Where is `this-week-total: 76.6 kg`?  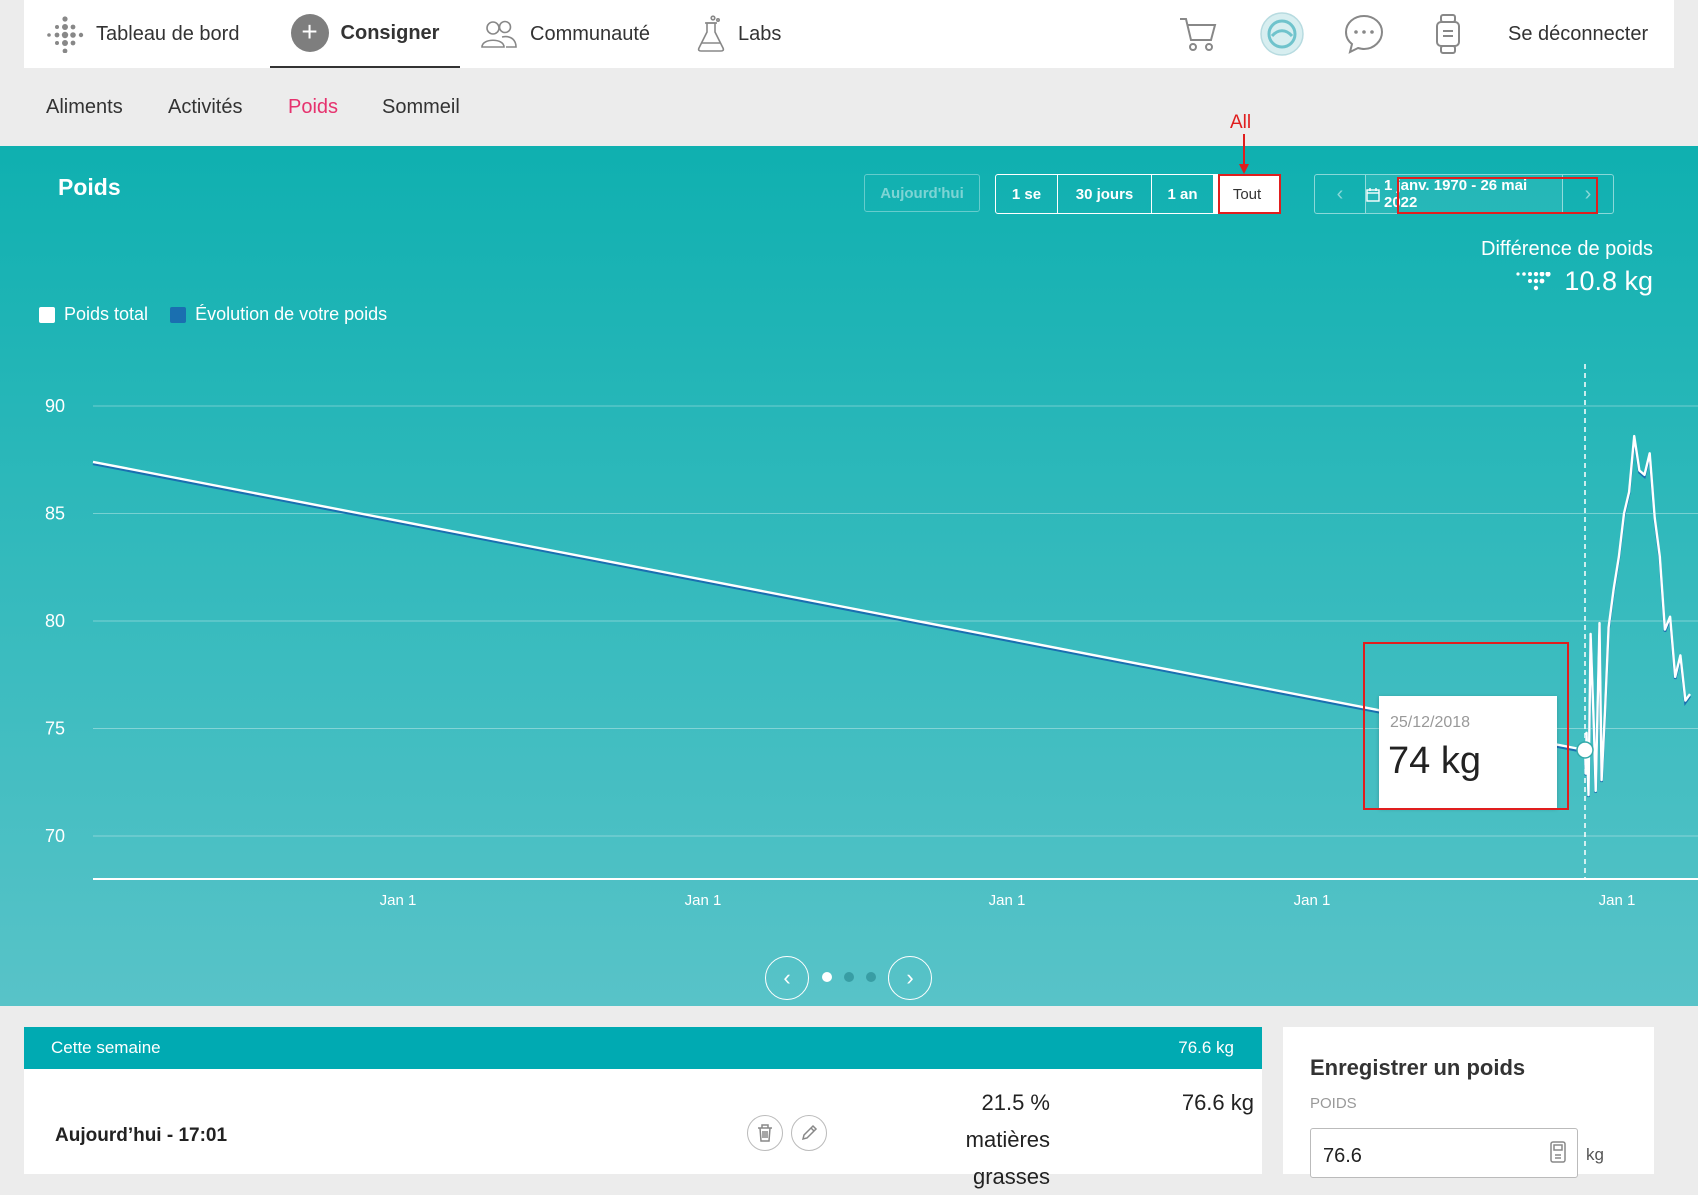 this-week-total: 76.6 kg is located at coordinates (1206, 1047).